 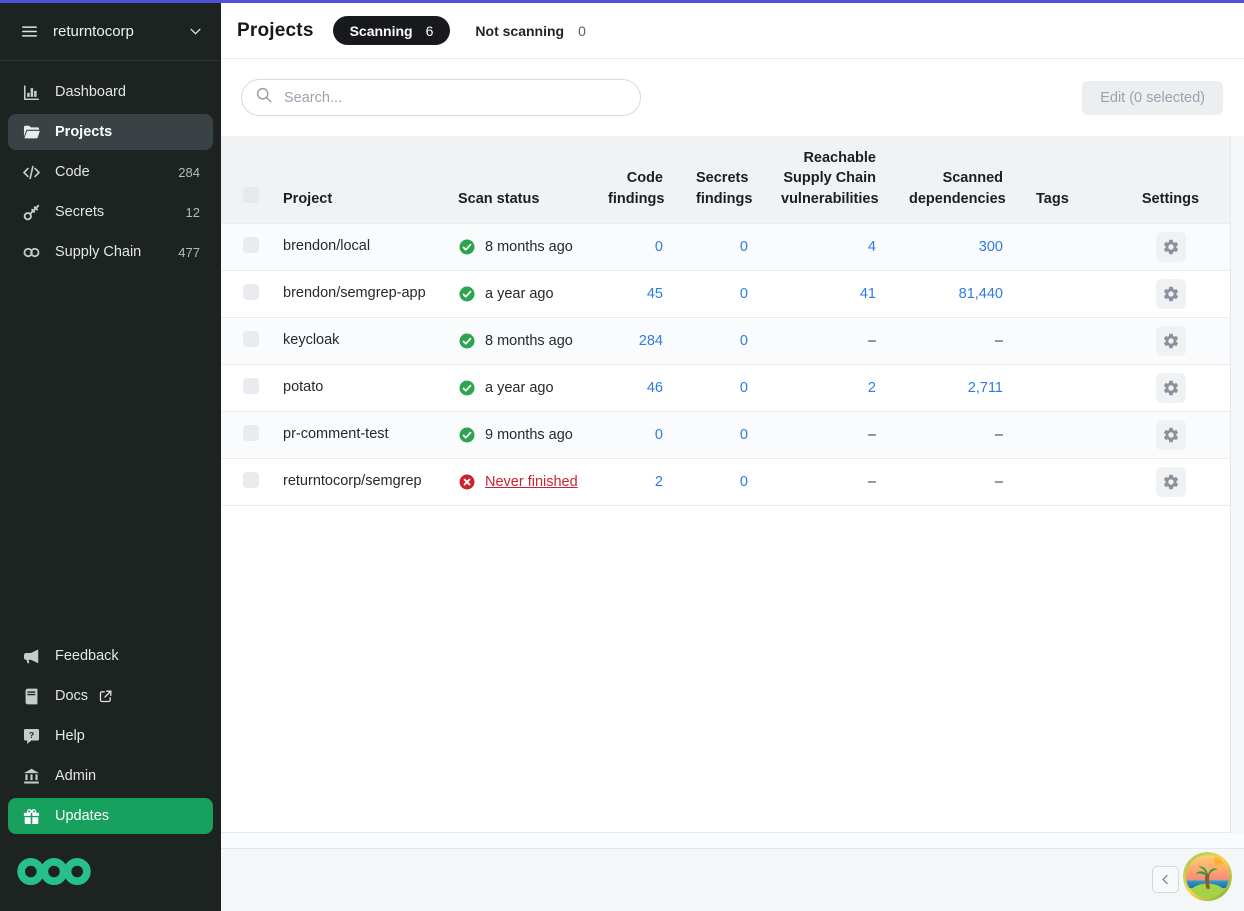 What do you see at coordinates (110, 172) in the screenshot?
I see `sidebar-item-code: Code 284` at bounding box center [110, 172].